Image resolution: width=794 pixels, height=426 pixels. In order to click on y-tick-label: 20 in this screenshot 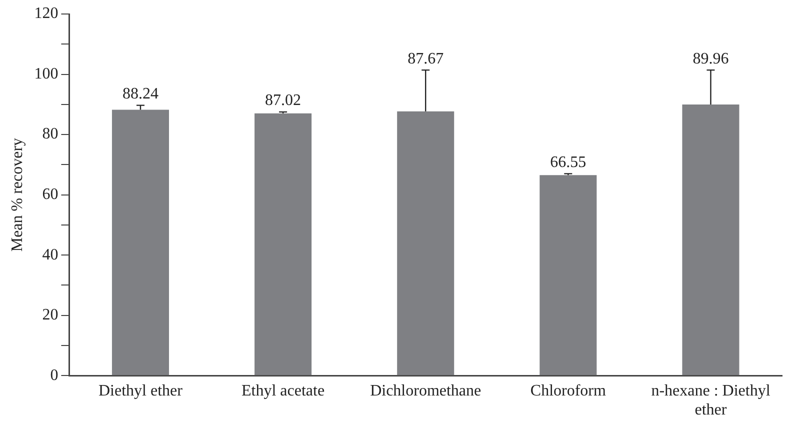, I will do `click(50, 315)`.